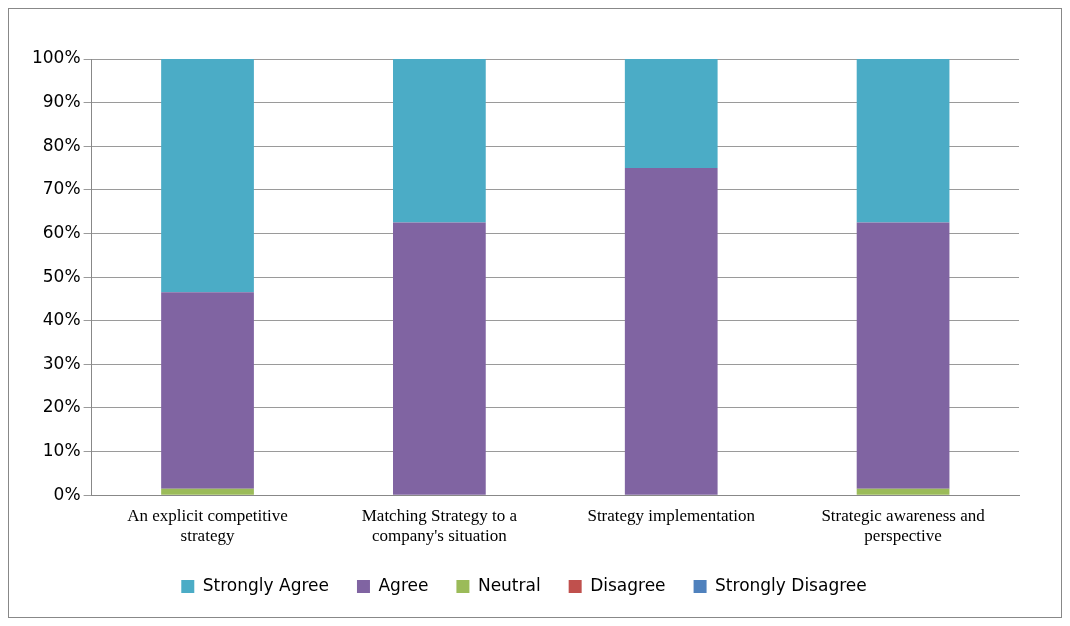 This screenshot has height=626, width=1070. I want to click on legend-label: Disagree, so click(628, 584).